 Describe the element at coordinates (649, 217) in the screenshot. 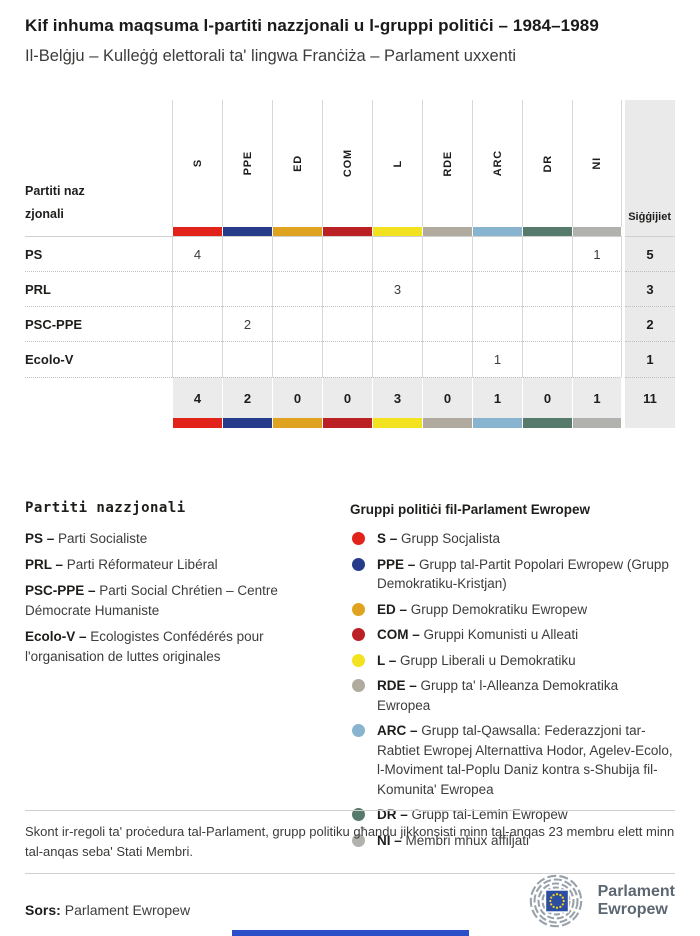

I see `seats-header-label: Siġġijiet` at that location.